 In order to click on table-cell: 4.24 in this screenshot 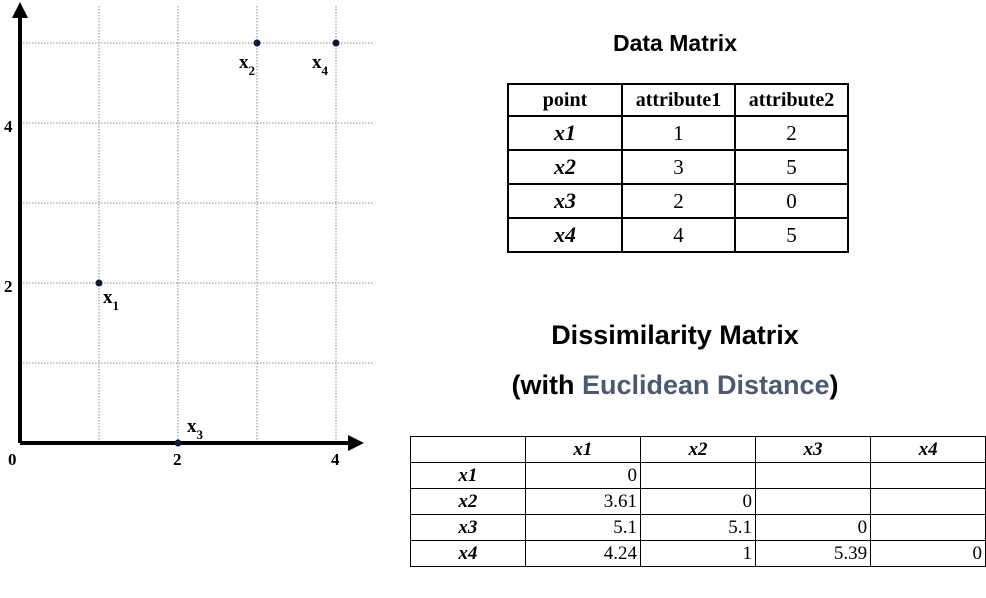, I will do `click(583, 553)`.